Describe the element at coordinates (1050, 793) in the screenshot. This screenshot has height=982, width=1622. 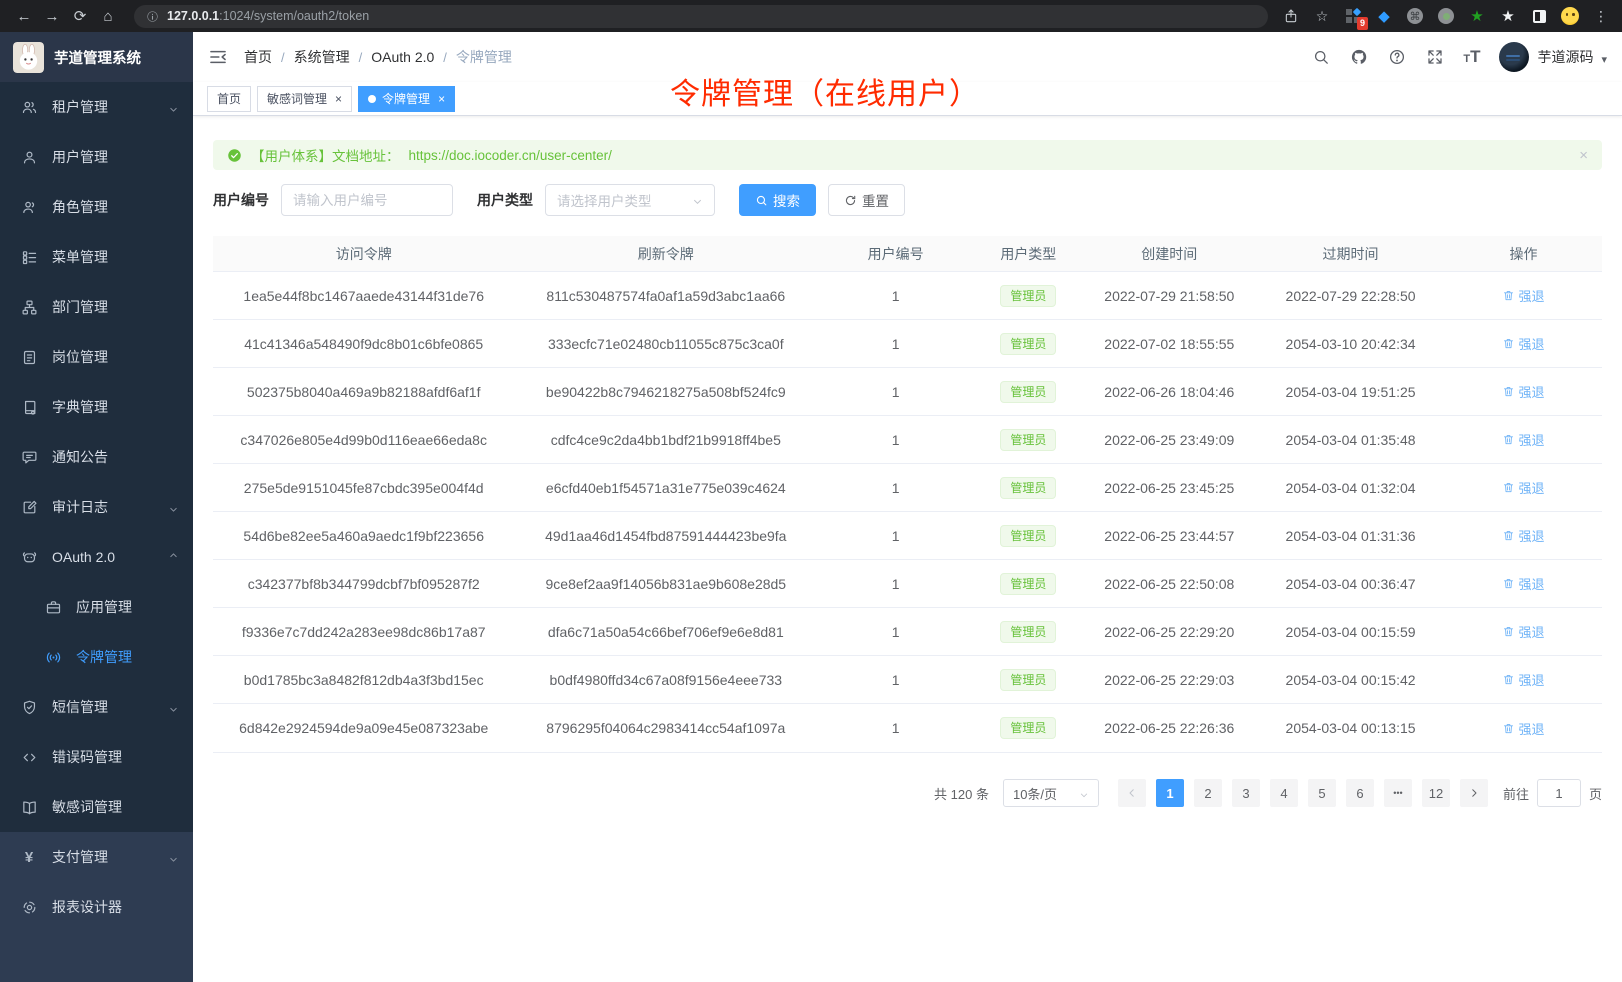
I see `page-size-select: 10条/页` at that location.